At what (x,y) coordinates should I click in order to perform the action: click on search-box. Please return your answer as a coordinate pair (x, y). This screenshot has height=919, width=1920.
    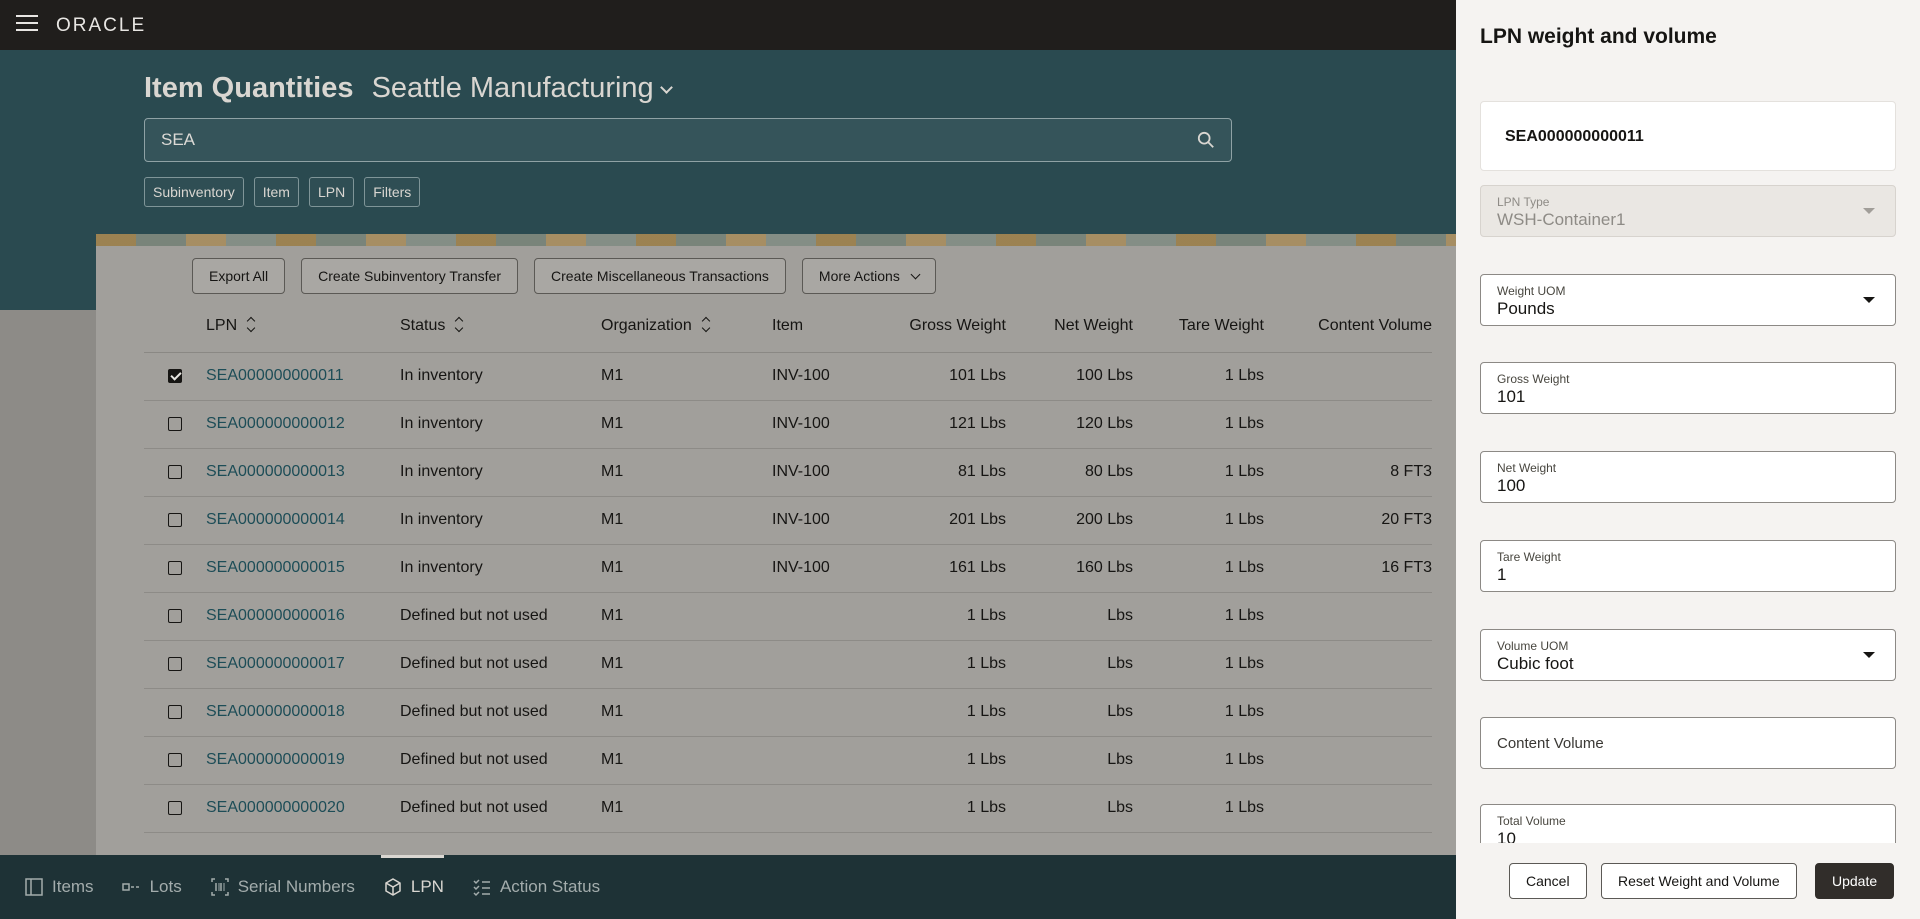
    Looking at the image, I should click on (688, 140).